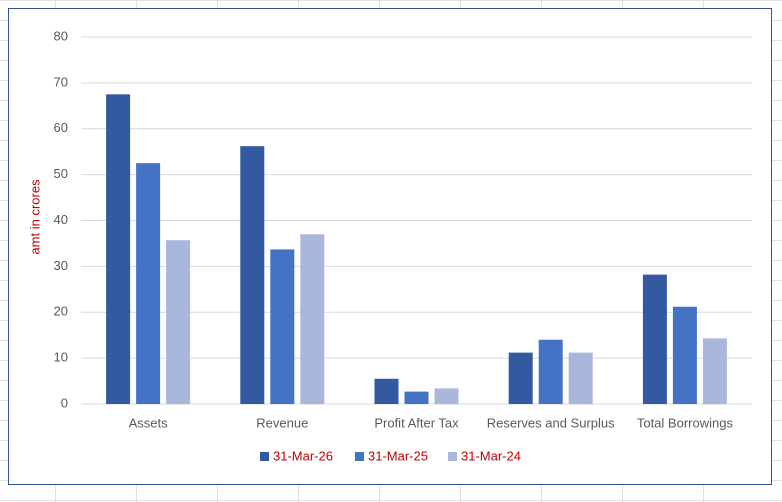 Image resolution: width=782 pixels, height=502 pixels. Describe the element at coordinates (685, 422) in the screenshot. I see `x-tick-label: Total Borrowings` at that location.